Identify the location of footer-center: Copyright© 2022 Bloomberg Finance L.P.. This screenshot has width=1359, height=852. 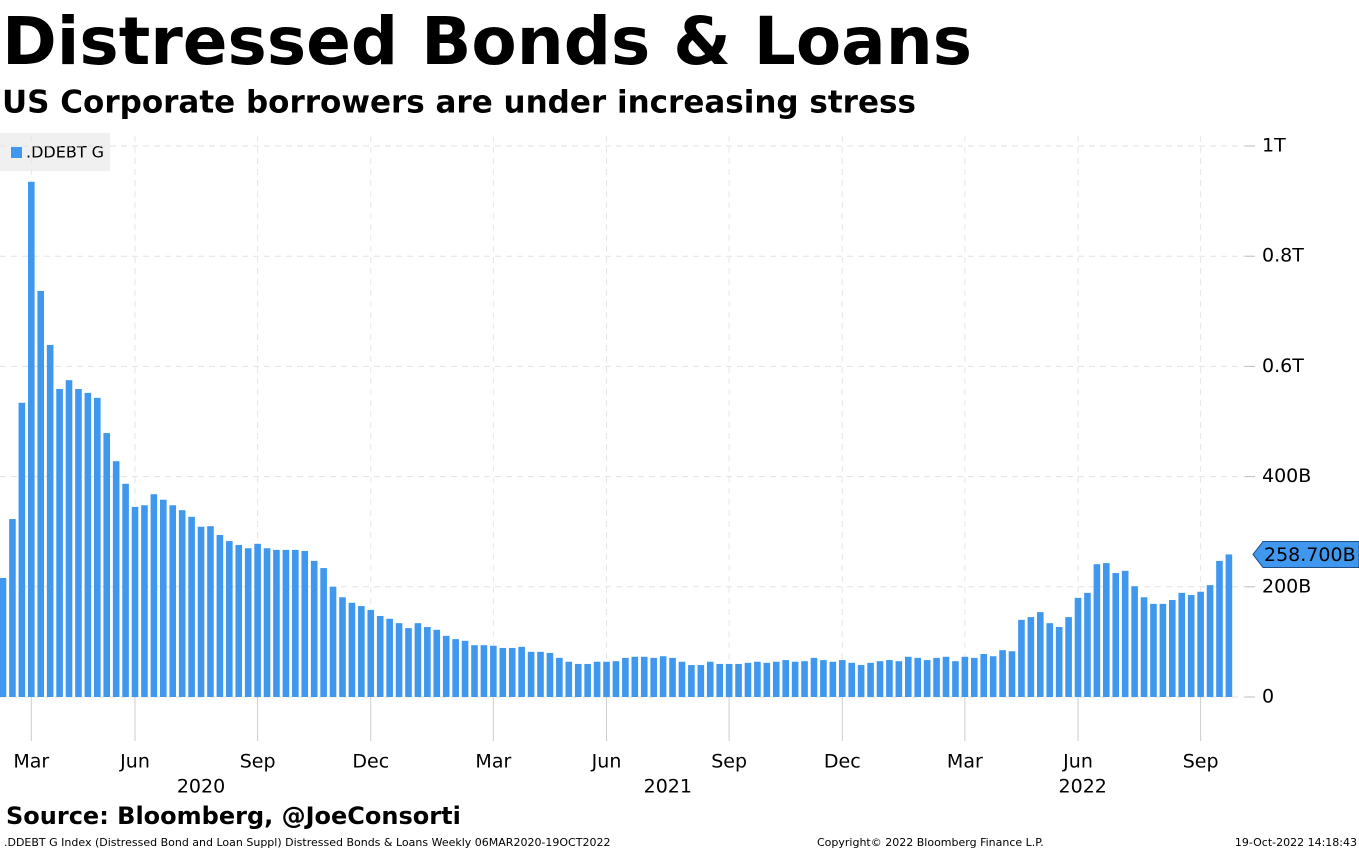
(930, 842).